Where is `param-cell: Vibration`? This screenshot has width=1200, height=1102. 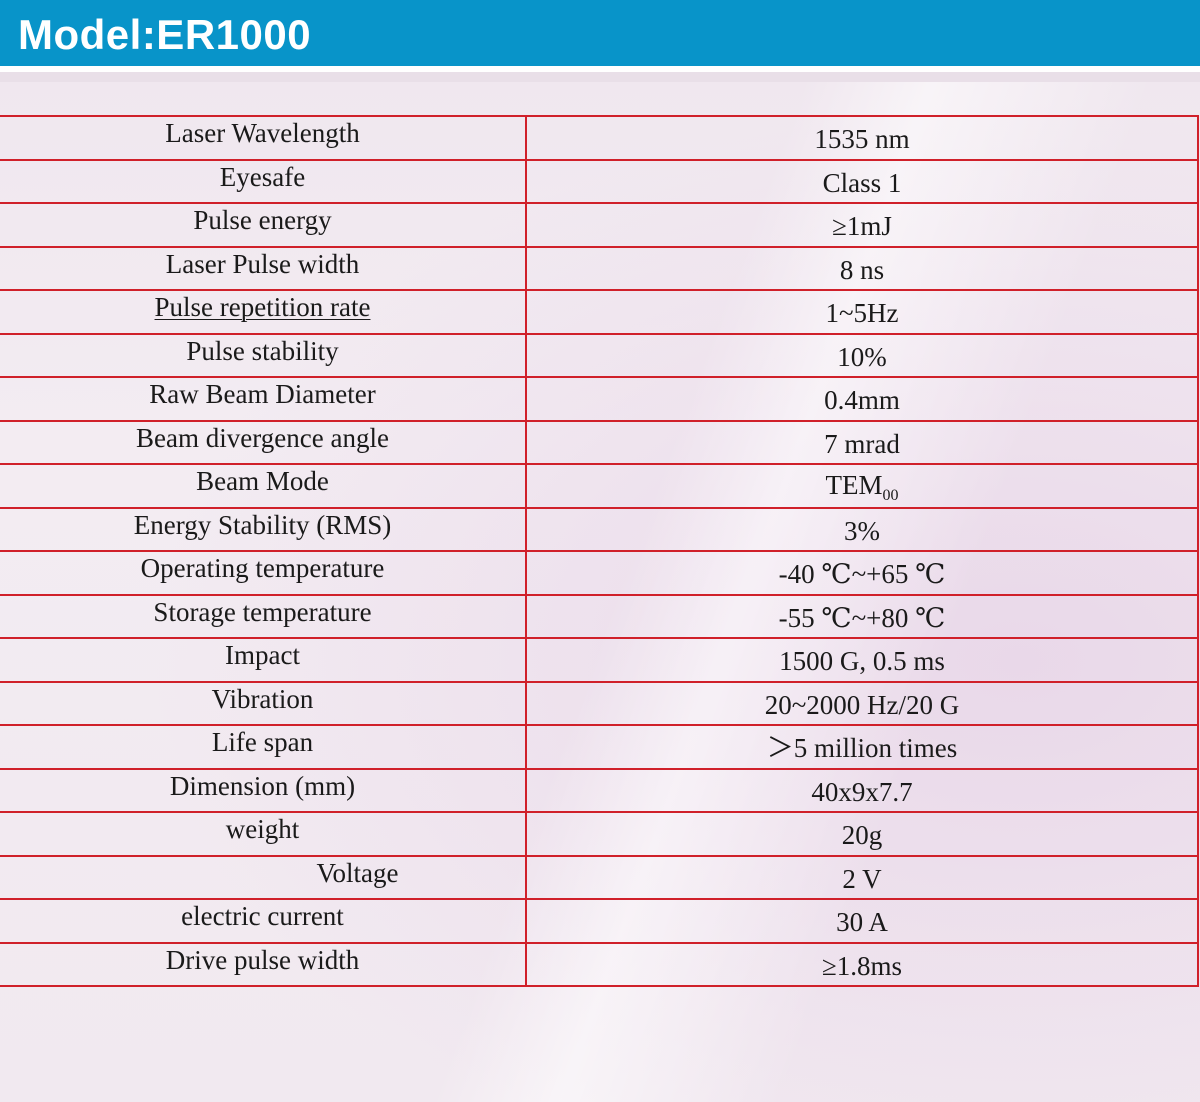 param-cell: Vibration is located at coordinates (263, 703).